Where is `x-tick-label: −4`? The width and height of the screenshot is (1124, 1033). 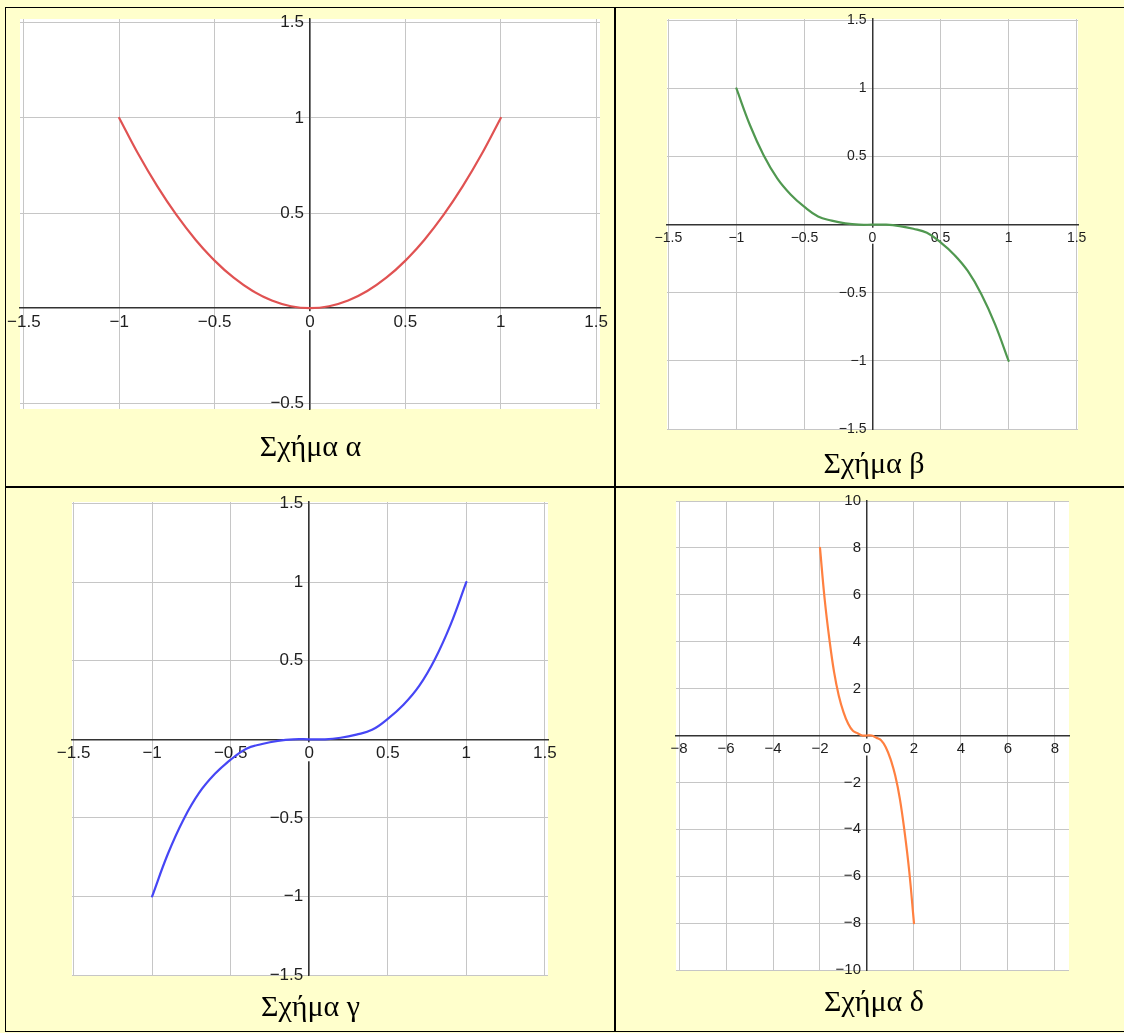 x-tick-label: −4 is located at coordinates (772, 747).